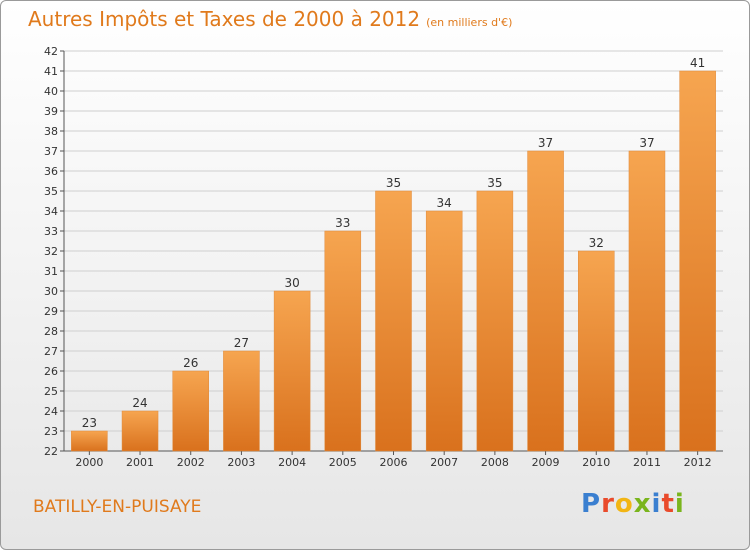 The image size is (750, 550). What do you see at coordinates (51, 291) in the screenshot?
I see `y-tick-label: 30` at bounding box center [51, 291].